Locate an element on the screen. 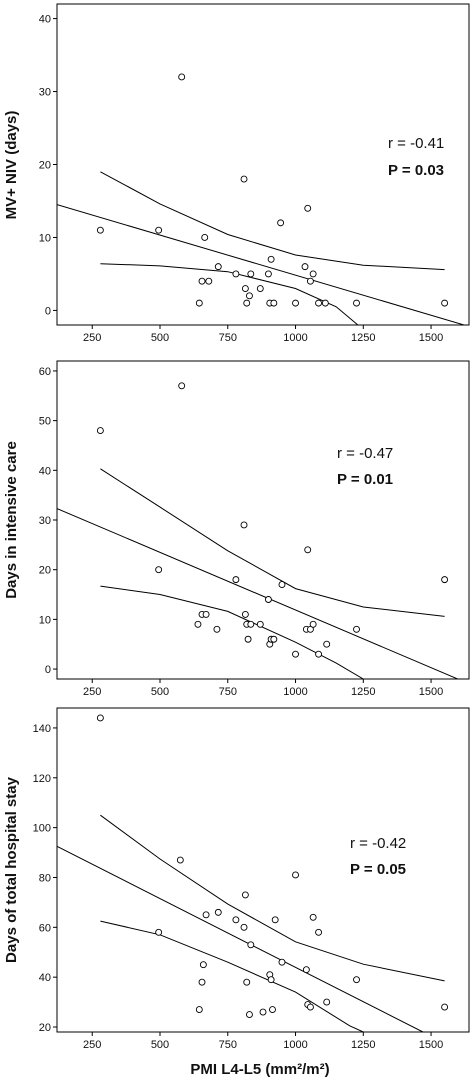  y-tick-label: 80 is located at coordinates (45, 878).